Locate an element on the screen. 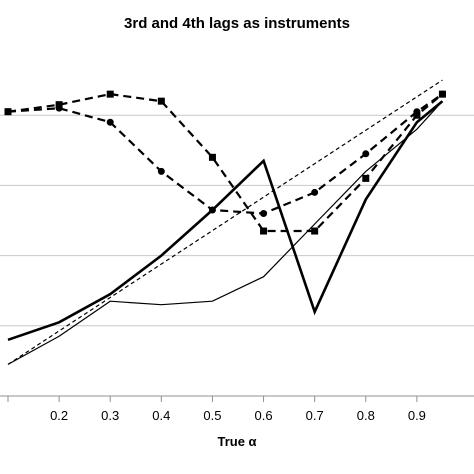 This screenshot has width=474, height=474. x-tick-label: 0.2 is located at coordinates (59, 415).